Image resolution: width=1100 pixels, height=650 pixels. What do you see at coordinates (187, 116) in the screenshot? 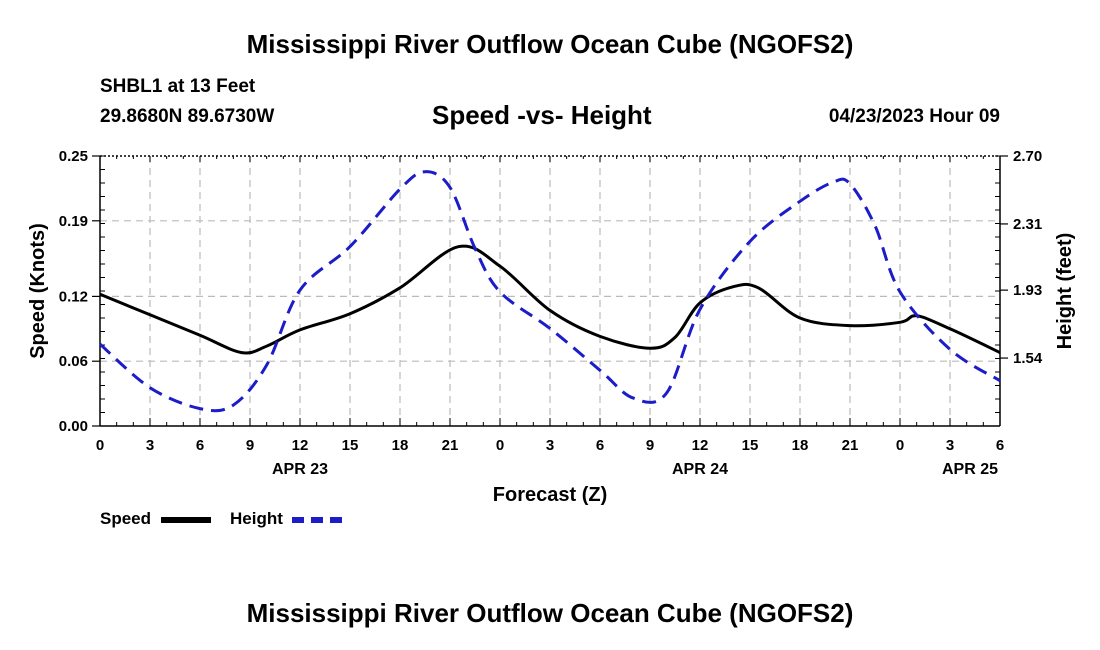
I see `coordinates-label: 29.8680N 89.6730W` at bounding box center [187, 116].